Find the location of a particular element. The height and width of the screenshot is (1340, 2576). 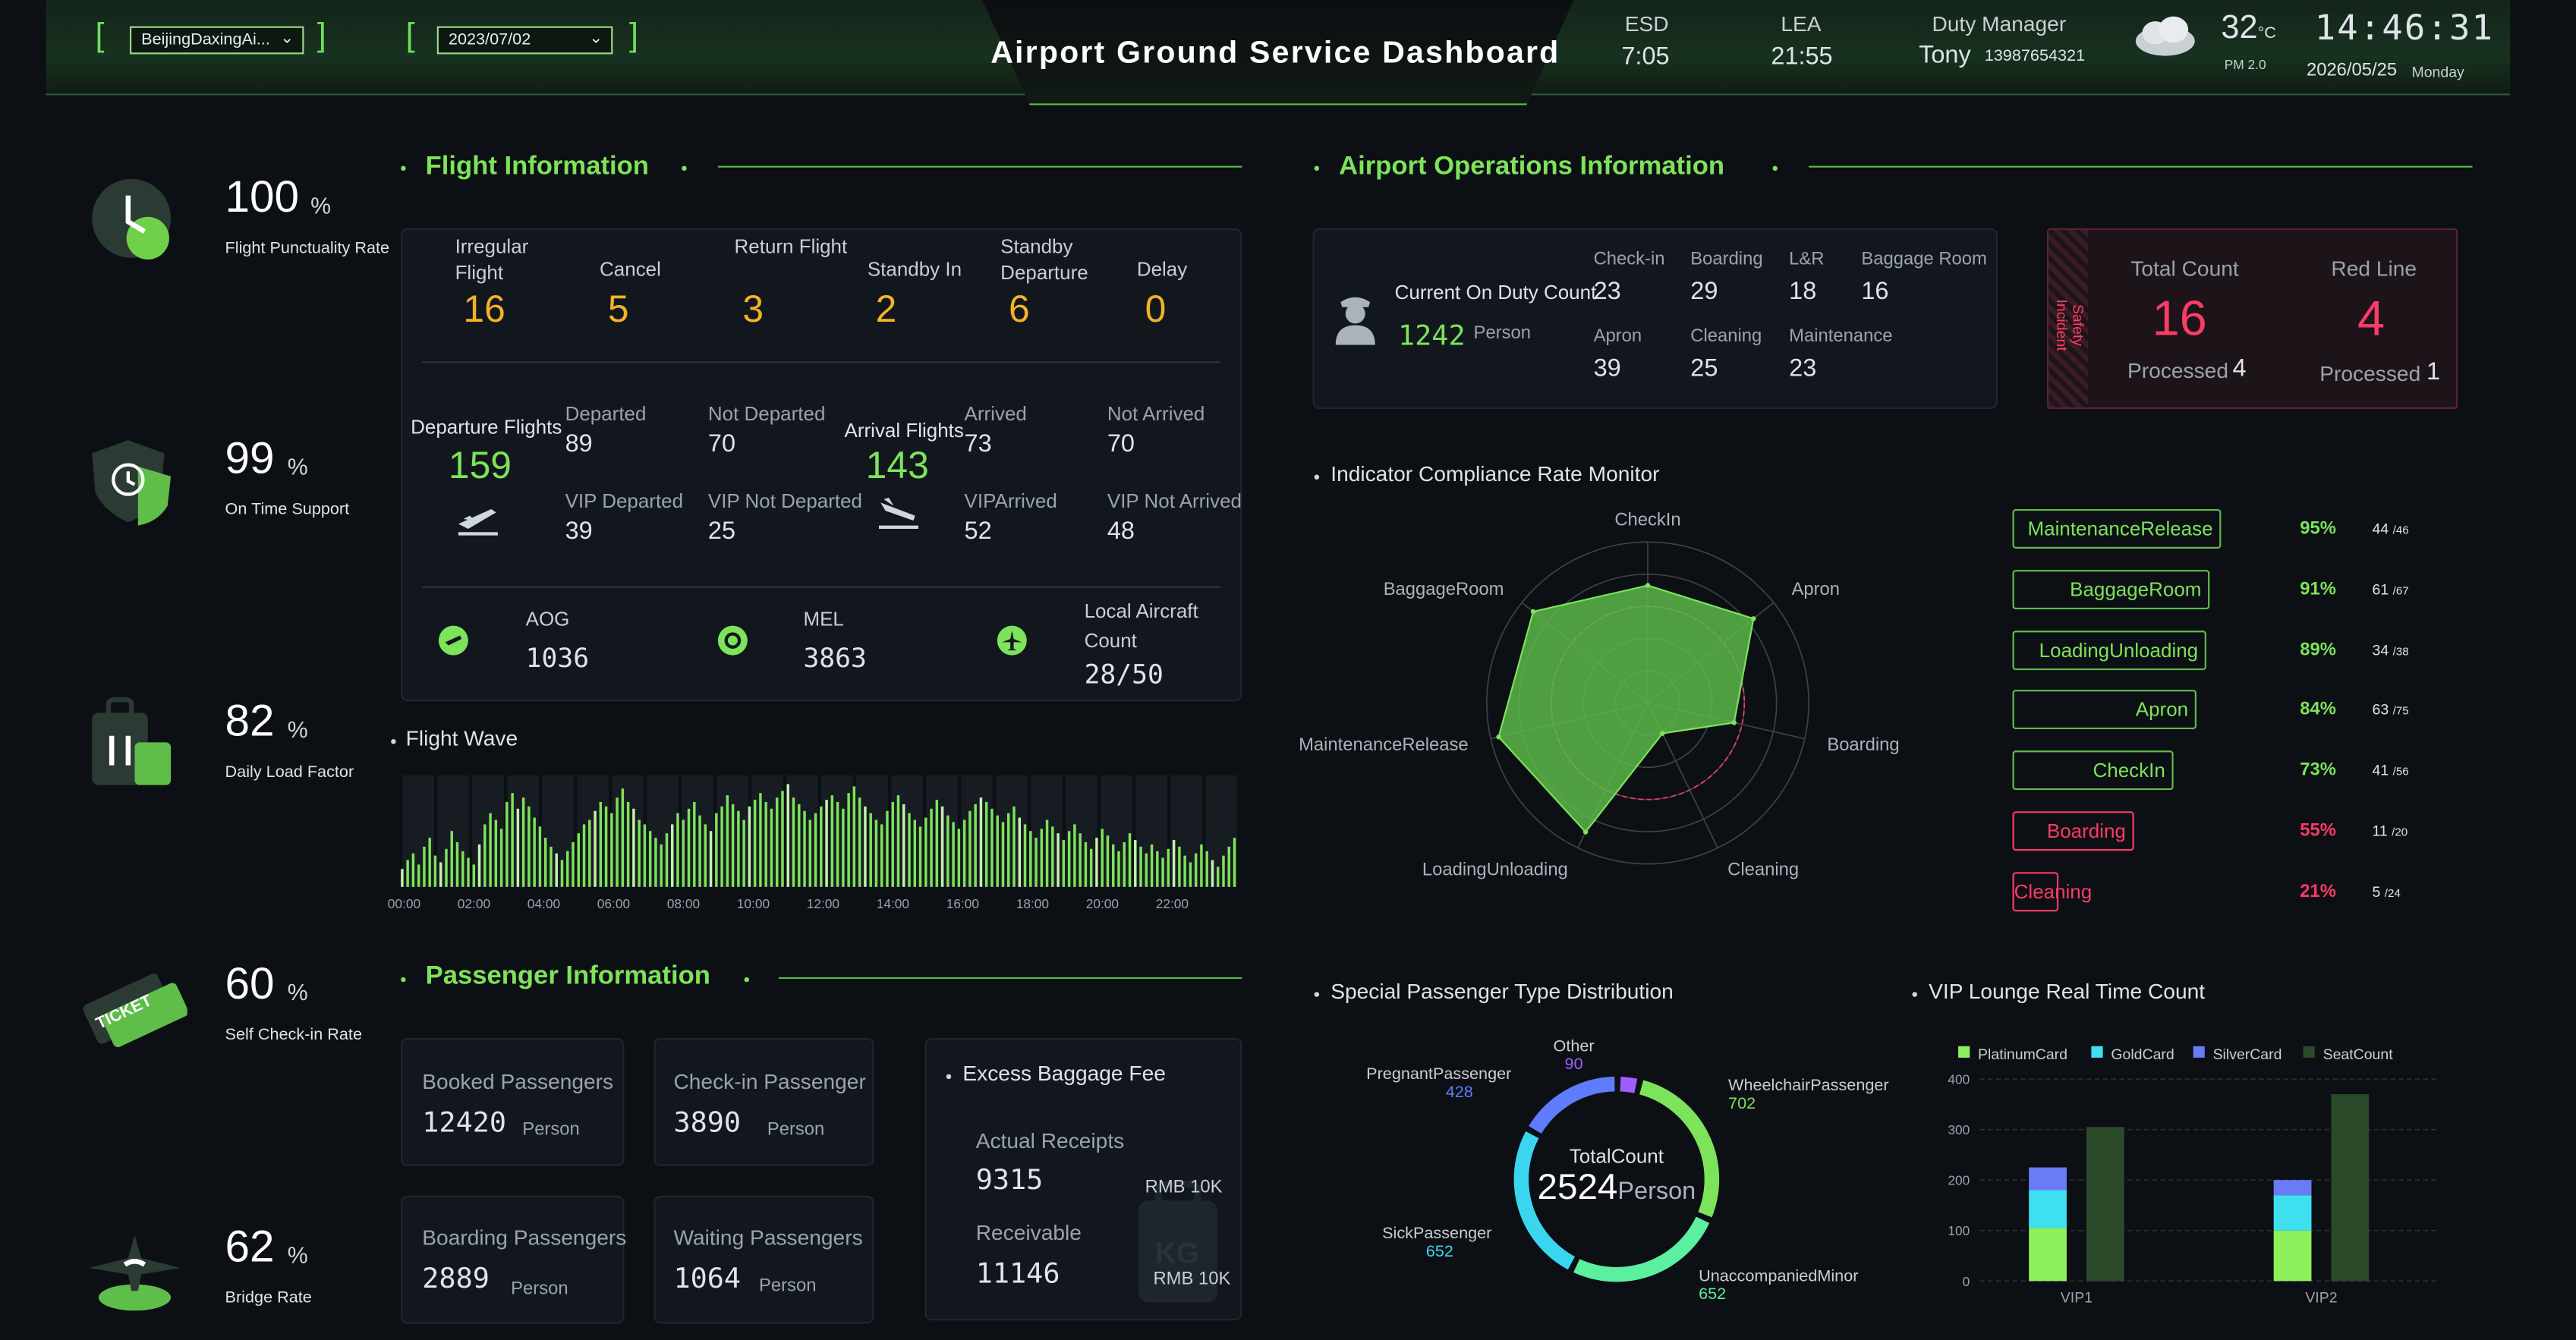

safety-tag: Safety Incident is located at coordinates (2069, 325).